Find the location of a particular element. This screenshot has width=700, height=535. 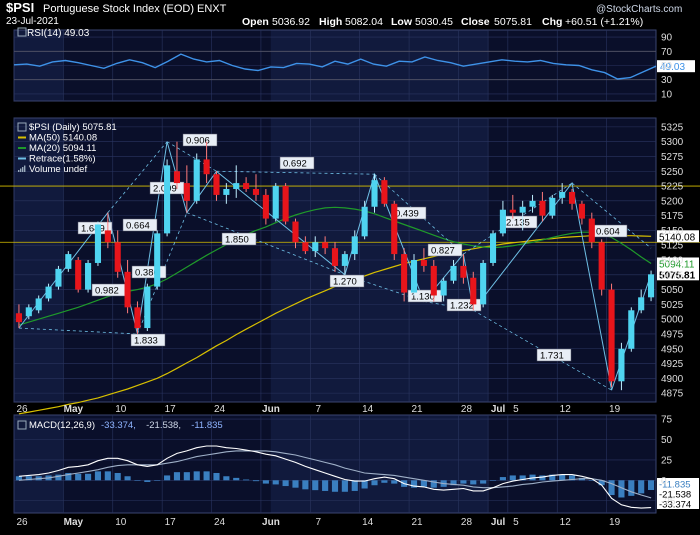

macd-legend-value: -33.374, is located at coordinates (118, 425).